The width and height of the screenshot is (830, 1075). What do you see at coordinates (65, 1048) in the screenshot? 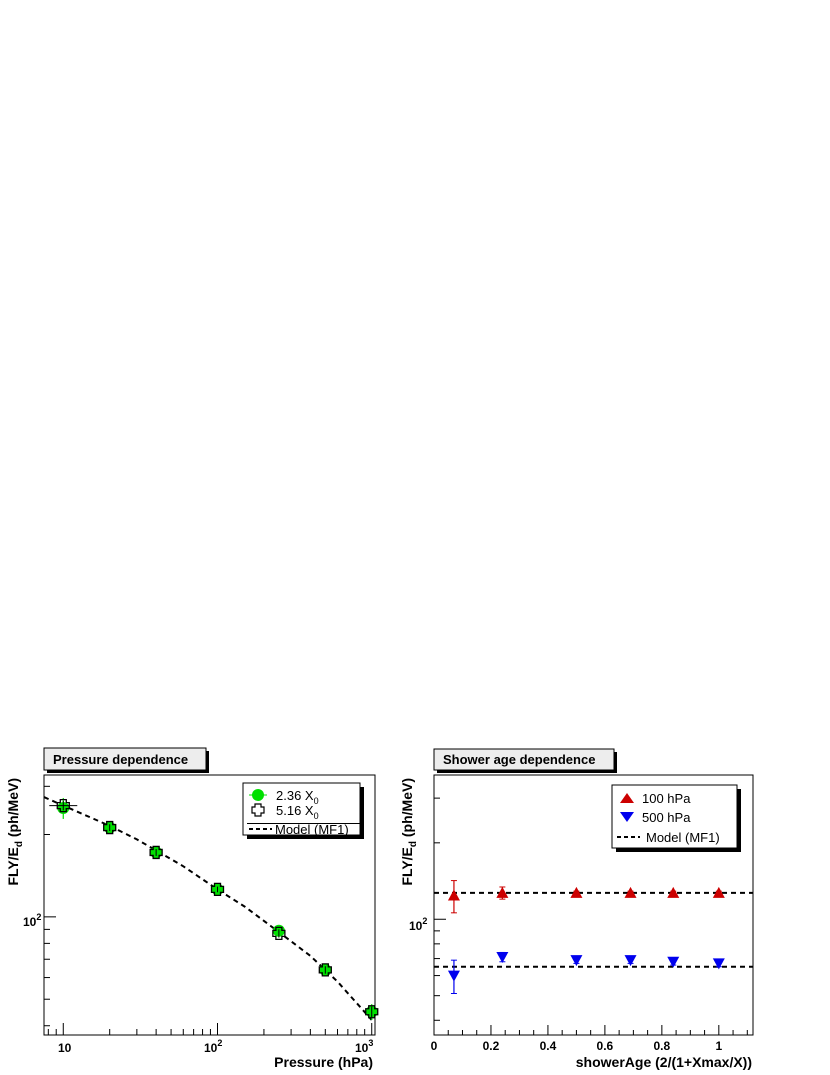
I see `x-tick-label: 10` at bounding box center [65, 1048].